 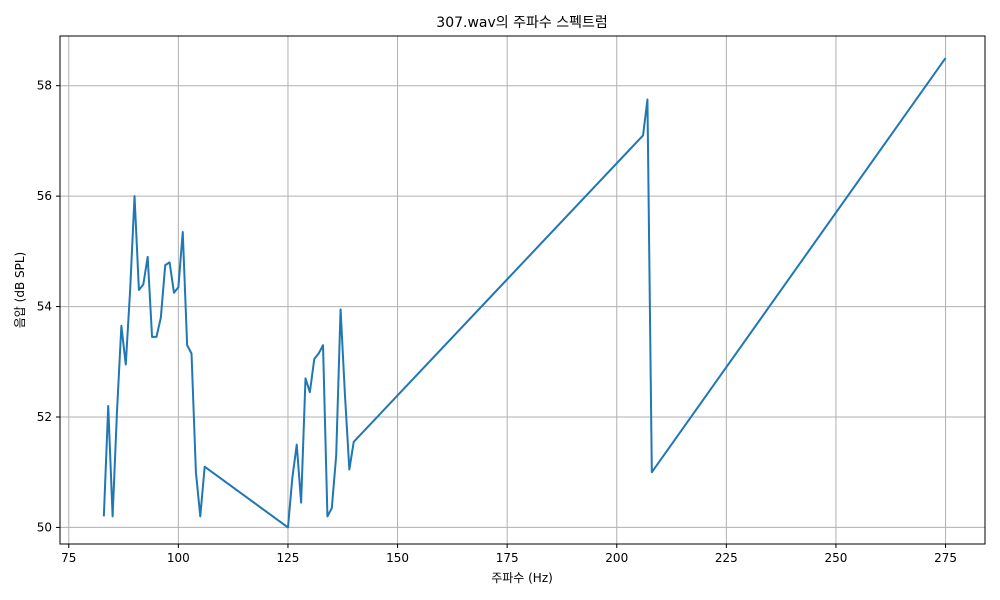 I want to click on x-tick-label: 100, so click(x=178, y=558).